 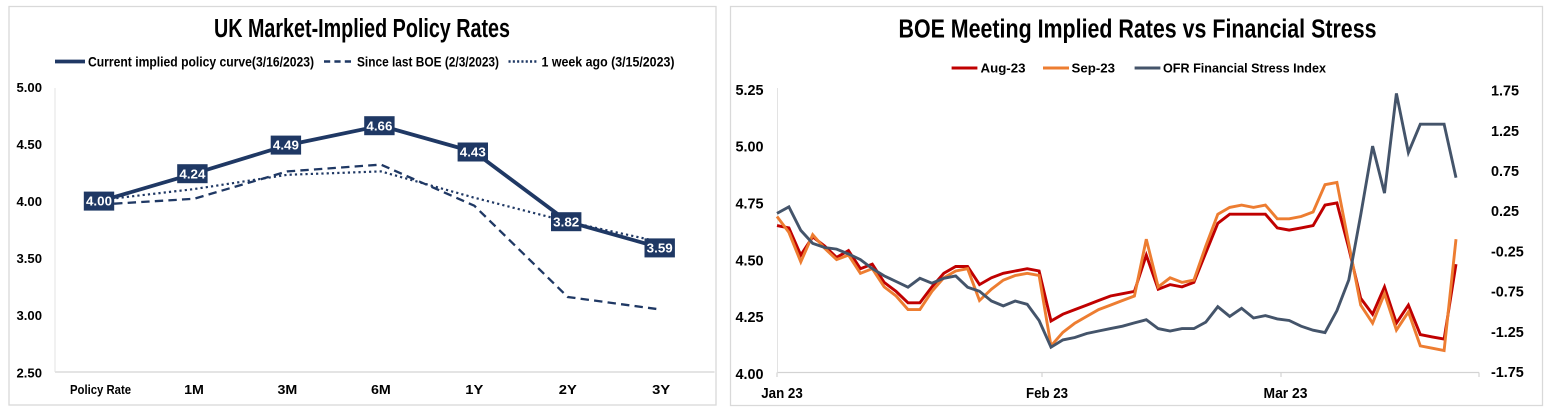 What do you see at coordinates (30, 373) in the screenshot?
I see `svg-text: 2.50` at bounding box center [30, 373].